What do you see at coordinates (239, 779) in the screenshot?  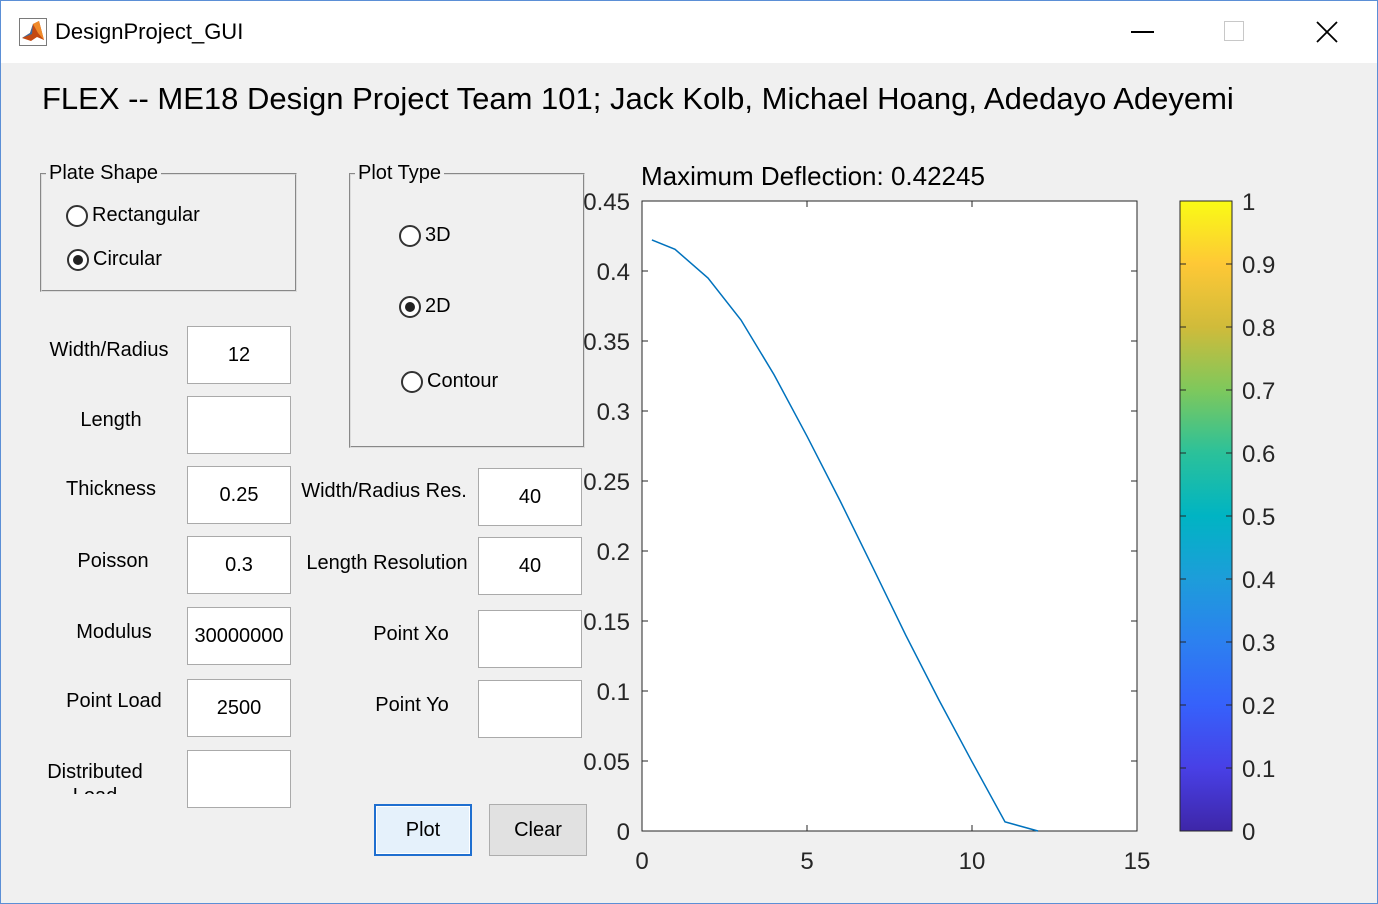 I see `distributed-load-input` at bounding box center [239, 779].